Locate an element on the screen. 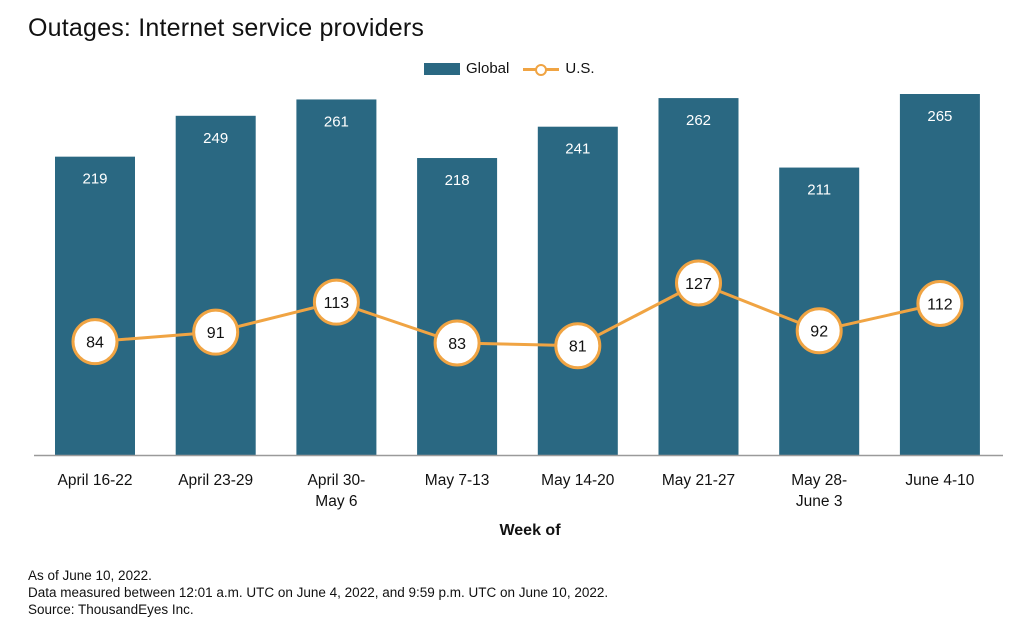 The height and width of the screenshot is (642, 1030). point-value-label: 127 is located at coordinates (698, 284).